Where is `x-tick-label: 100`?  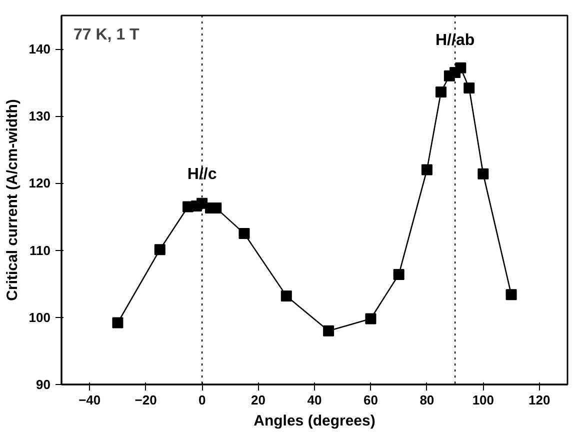
x-tick-label: 100 is located at coordinates (483, 400).